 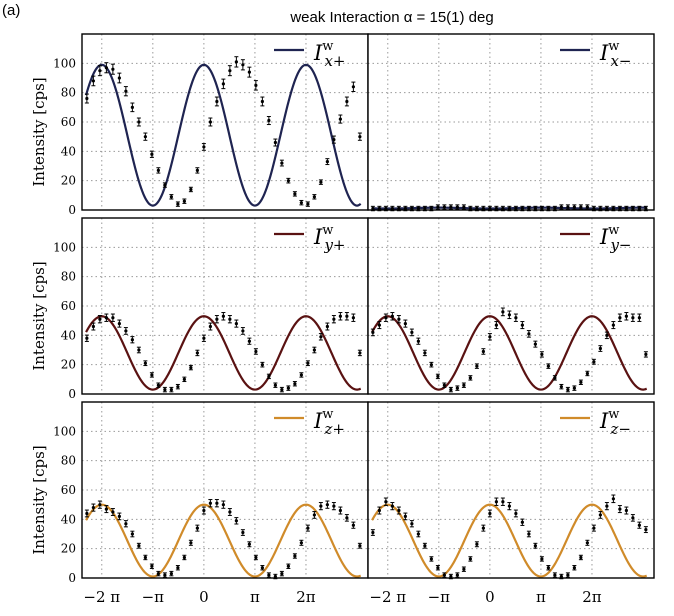 What do you see at coordinates (334, 245) in the screenshot?
I see `legend-subscript: y+` at bounding box center [334, 245].